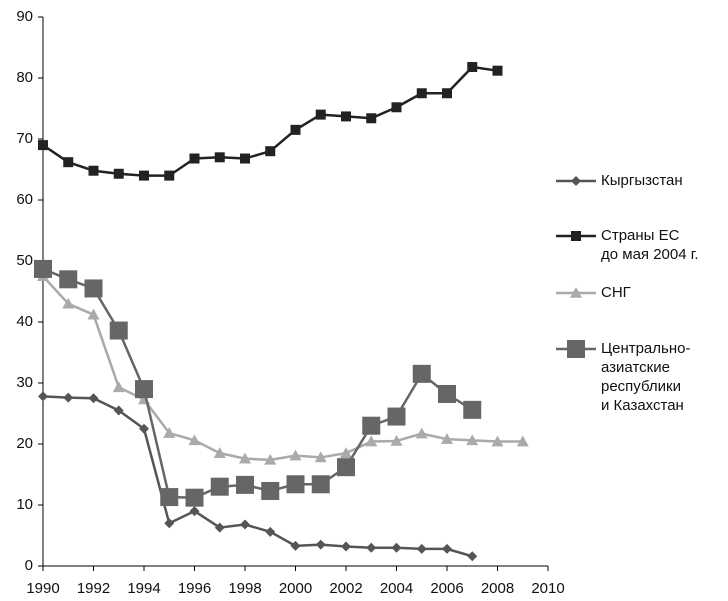 The height and width of the screenshot is (601, 728). What do you see at coordinates (24, 138) in the screenshot?
I see `y-tick-label: 70` at bounding box center [24, 138].